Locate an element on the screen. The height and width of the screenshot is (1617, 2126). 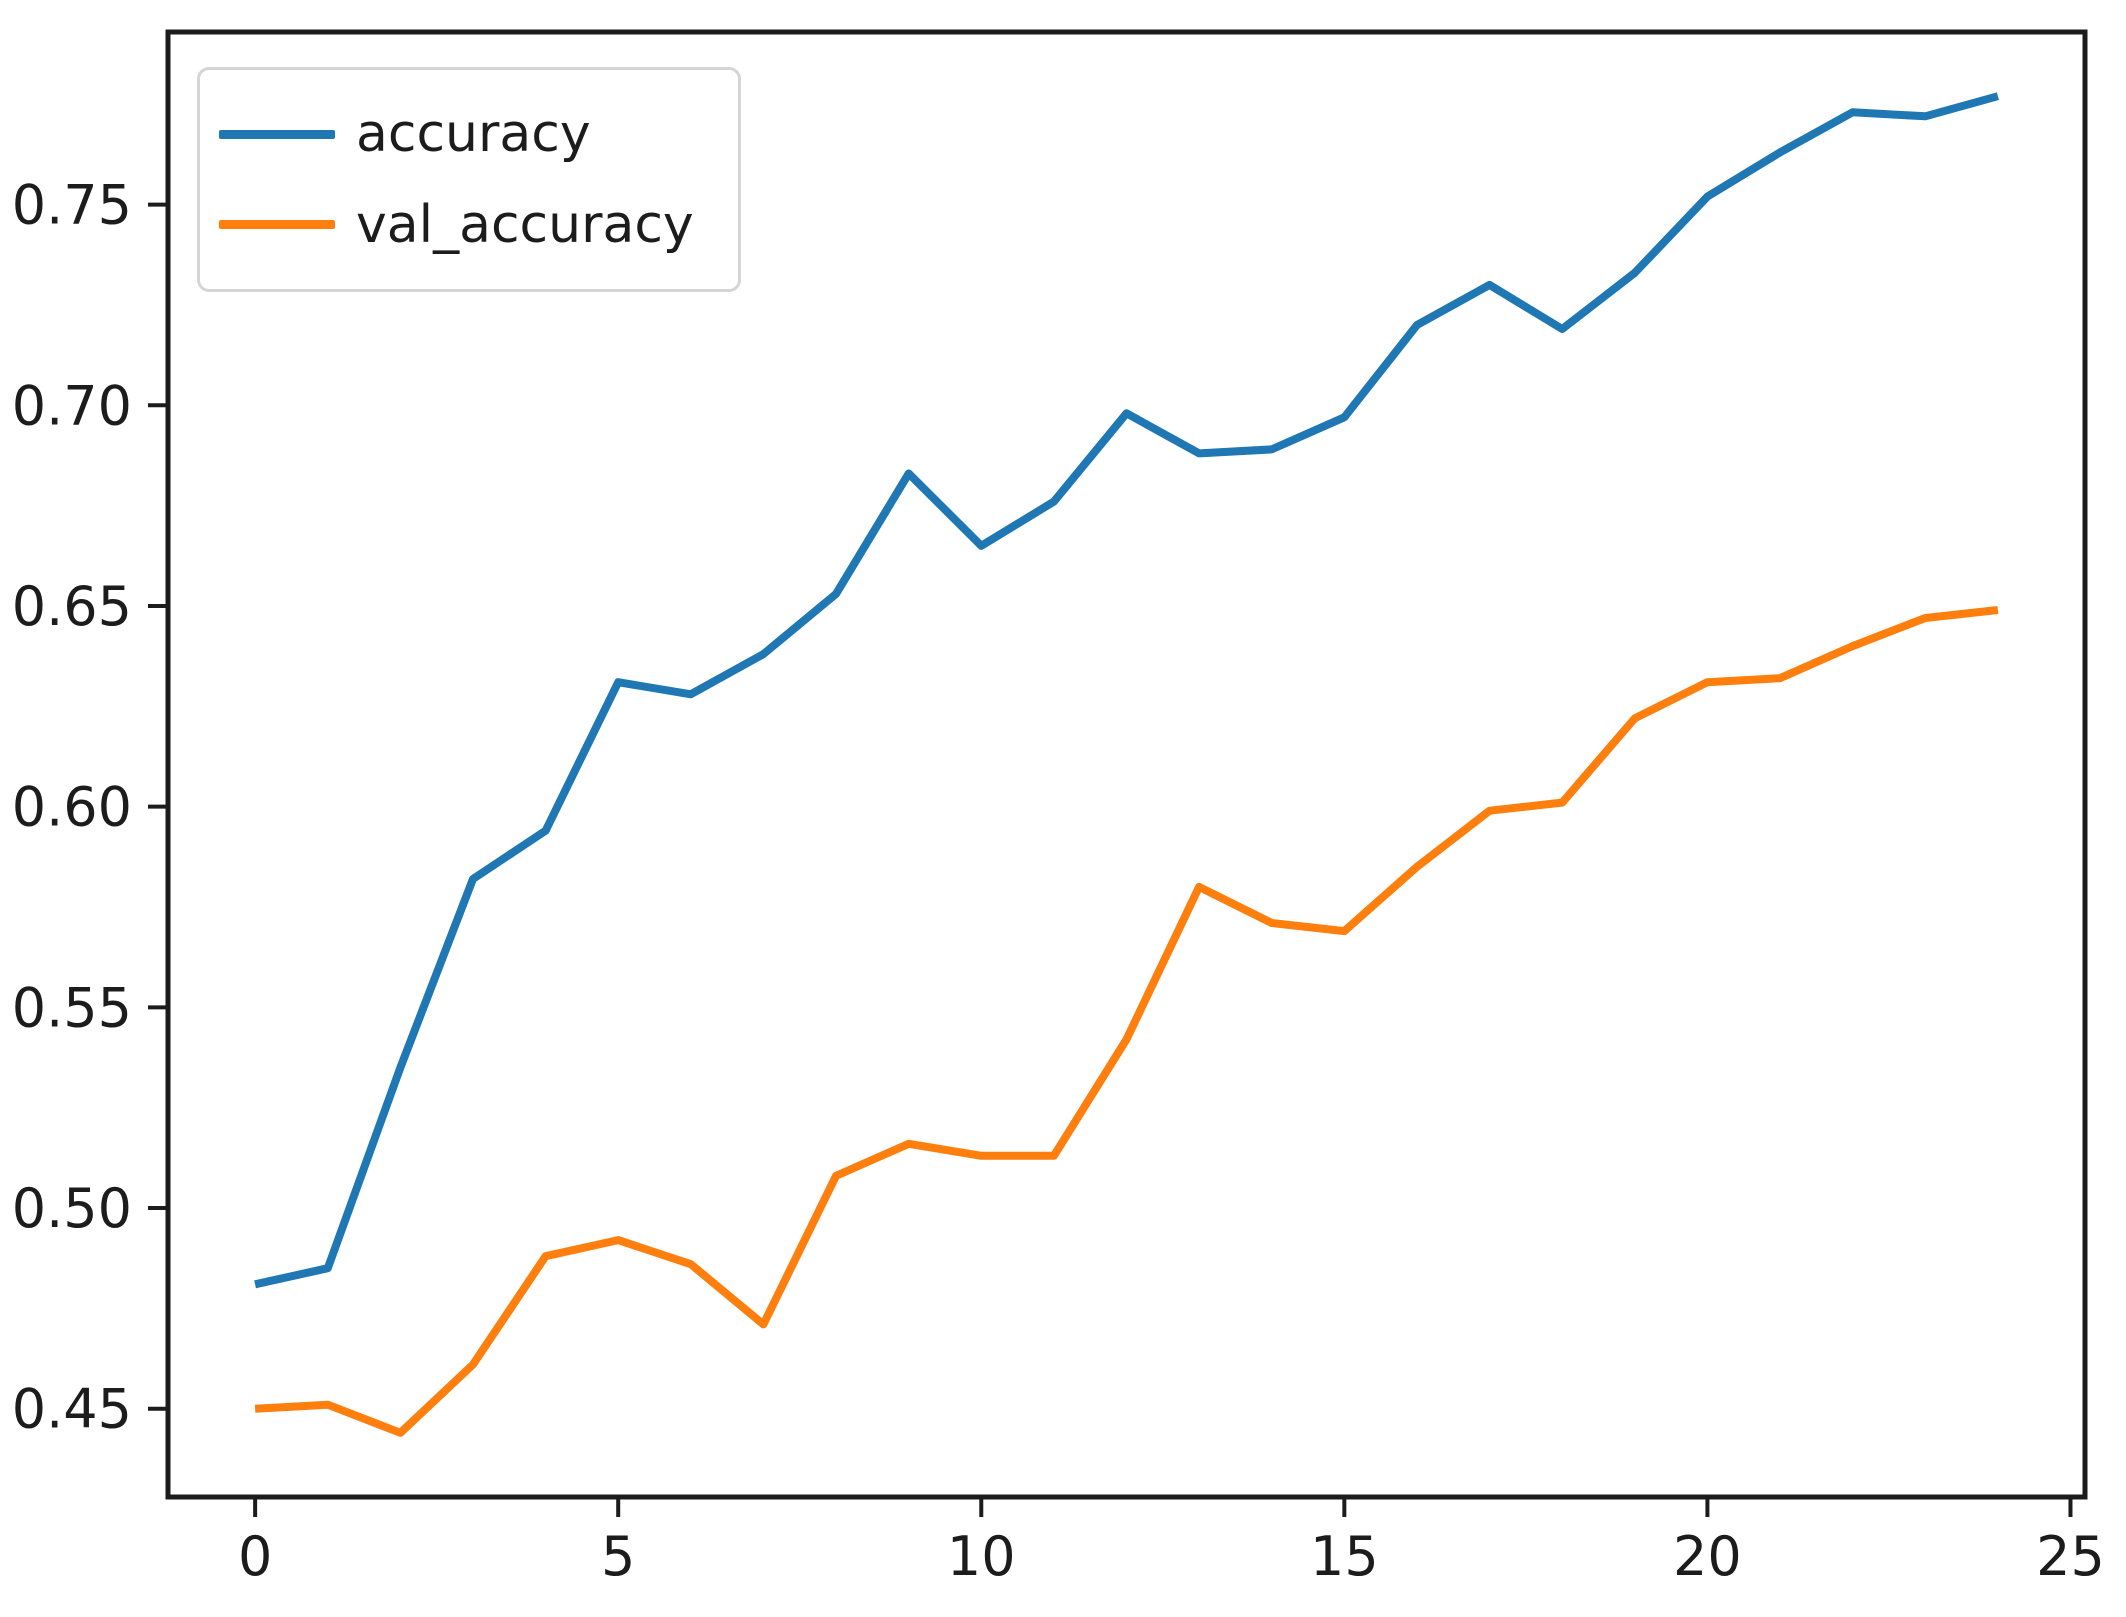
x-tick-label: 20 is located at coordinates (1707, 1556).